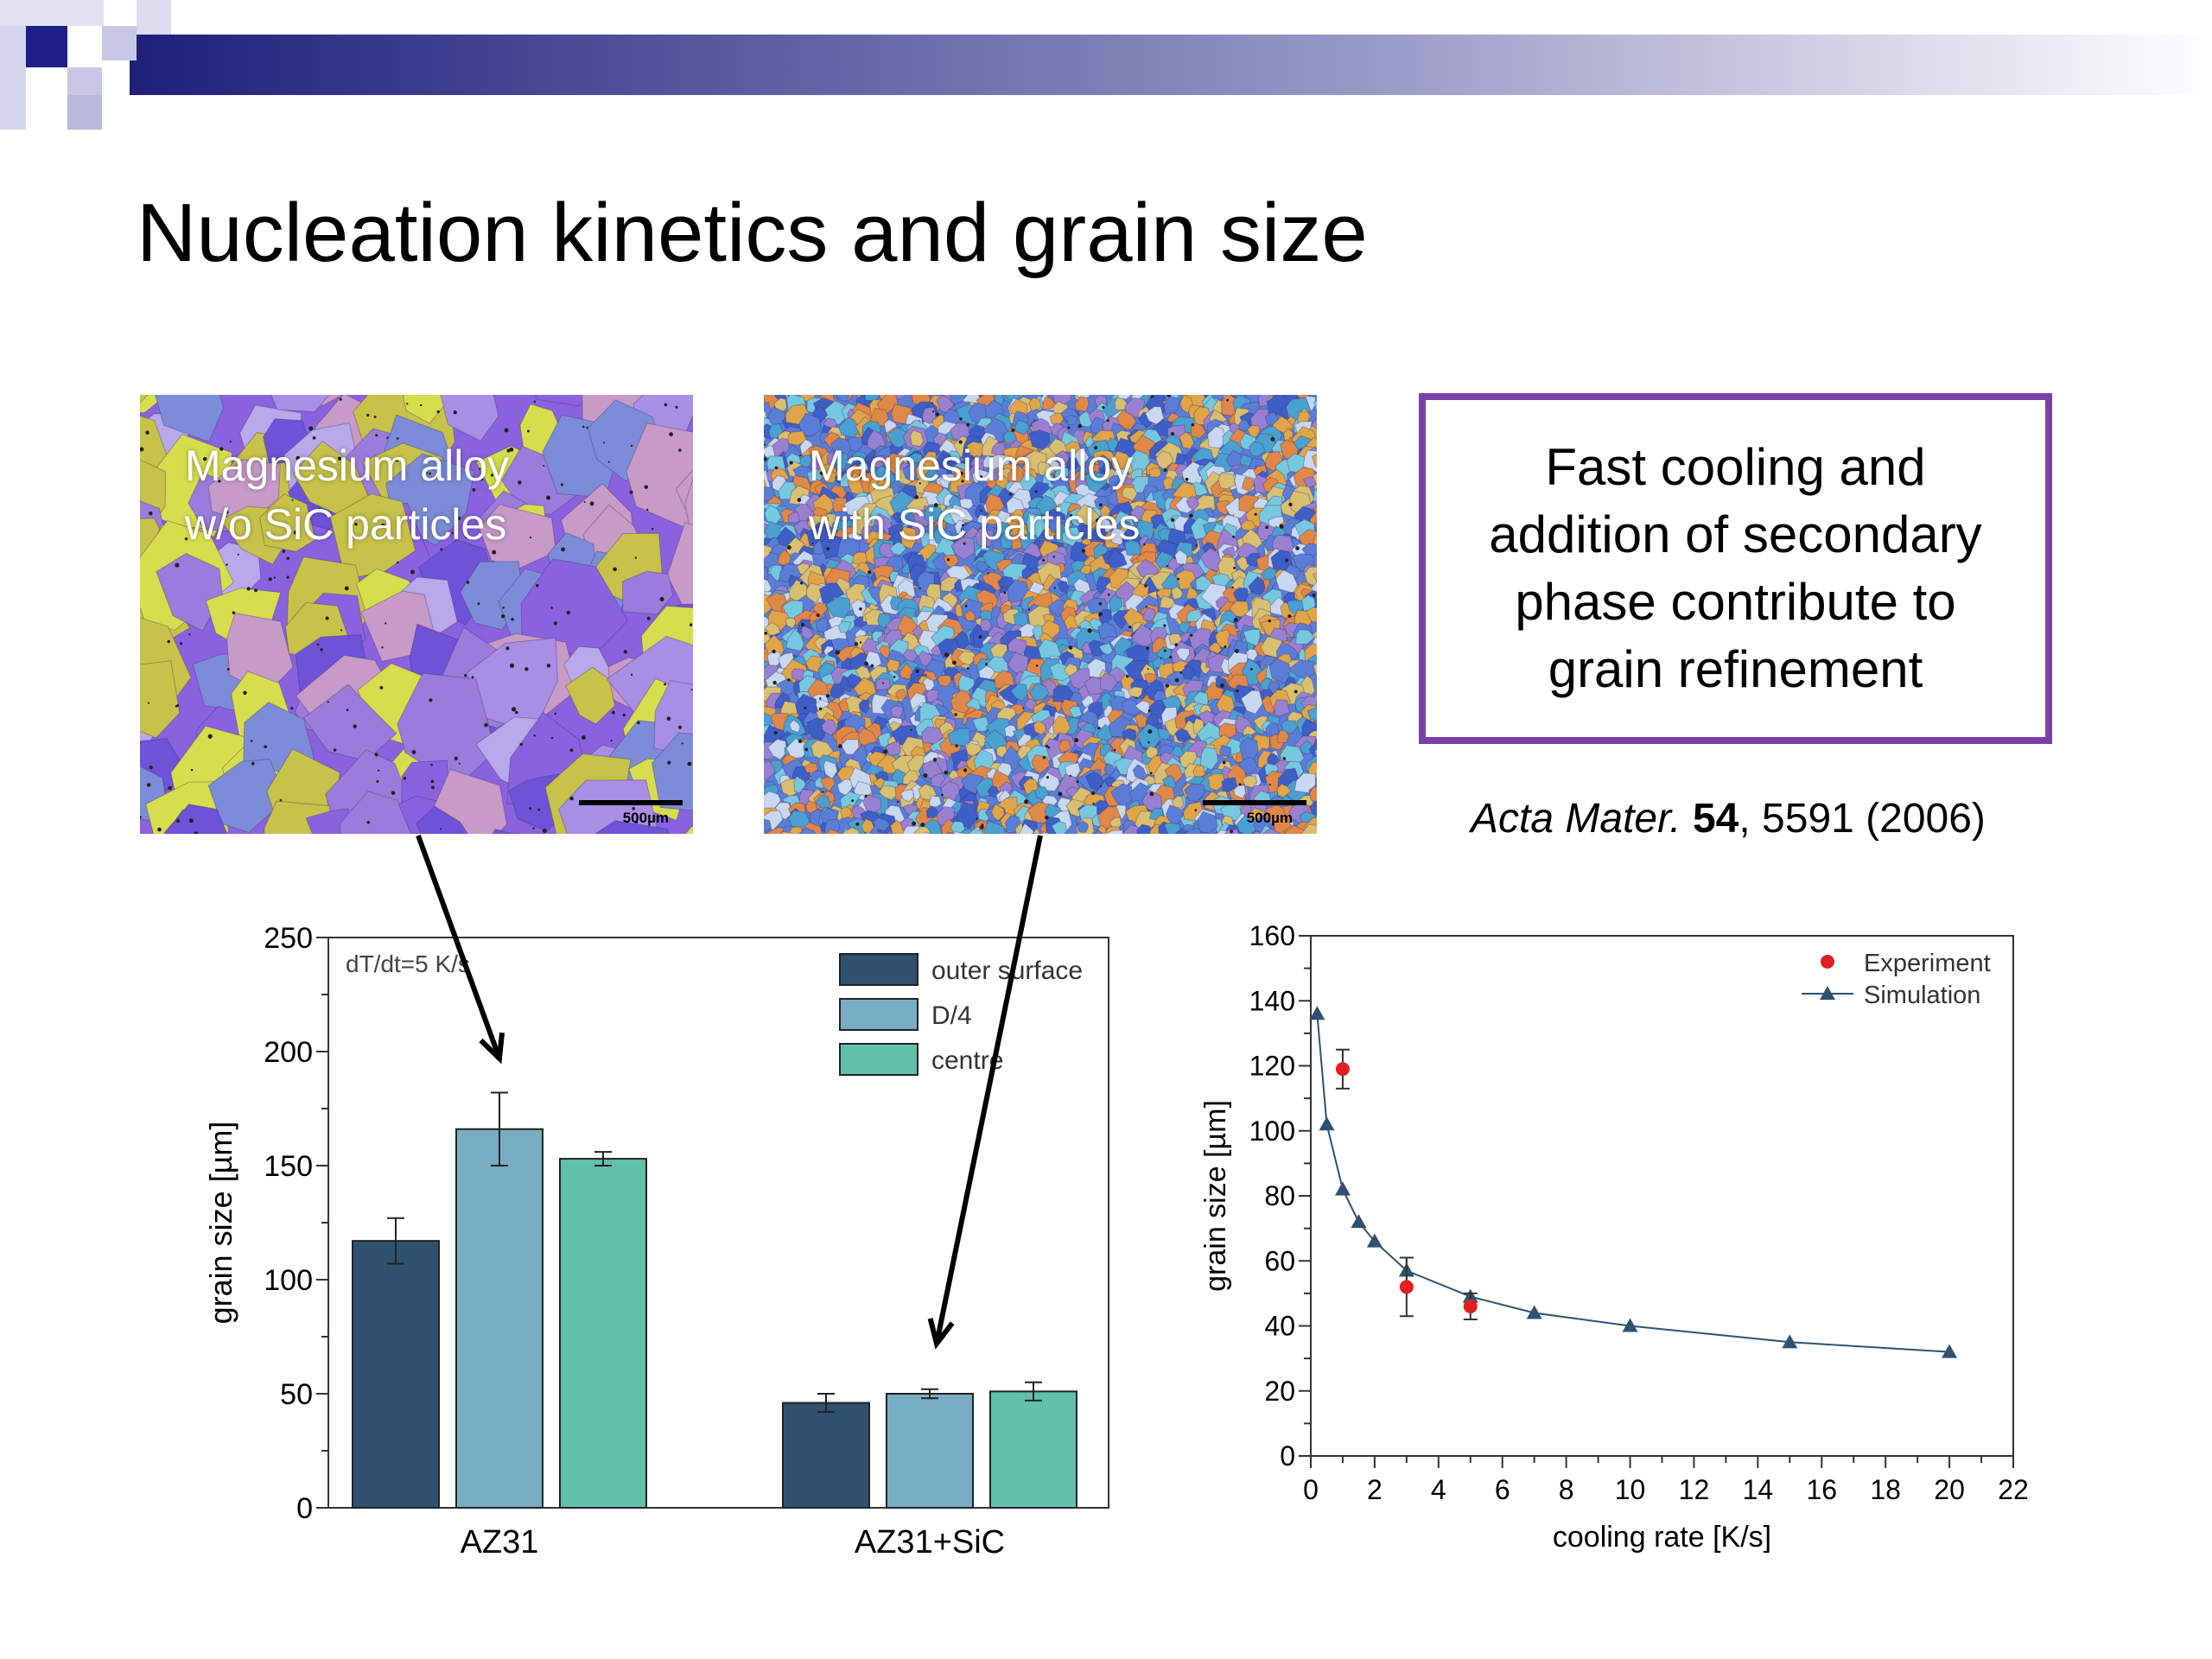  Describe the element at coordinates (416, 614) in the screenshot. I see `micrograph-without-sic: Magnesium alloy w/o SiC particles 500µm` at that location.